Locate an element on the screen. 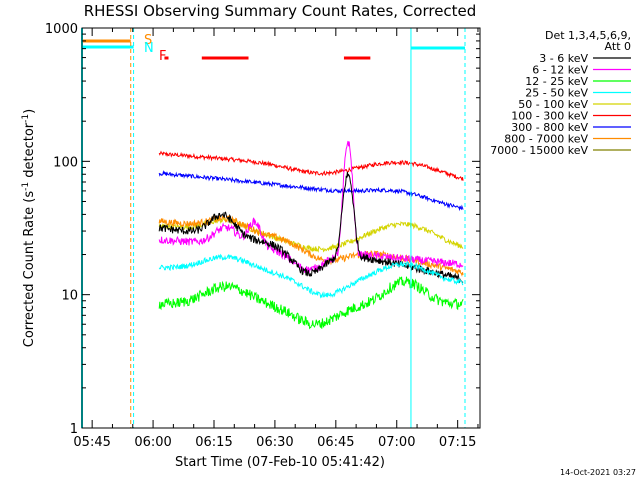  trace-300-800-kev is located at coordinates (311, 191).